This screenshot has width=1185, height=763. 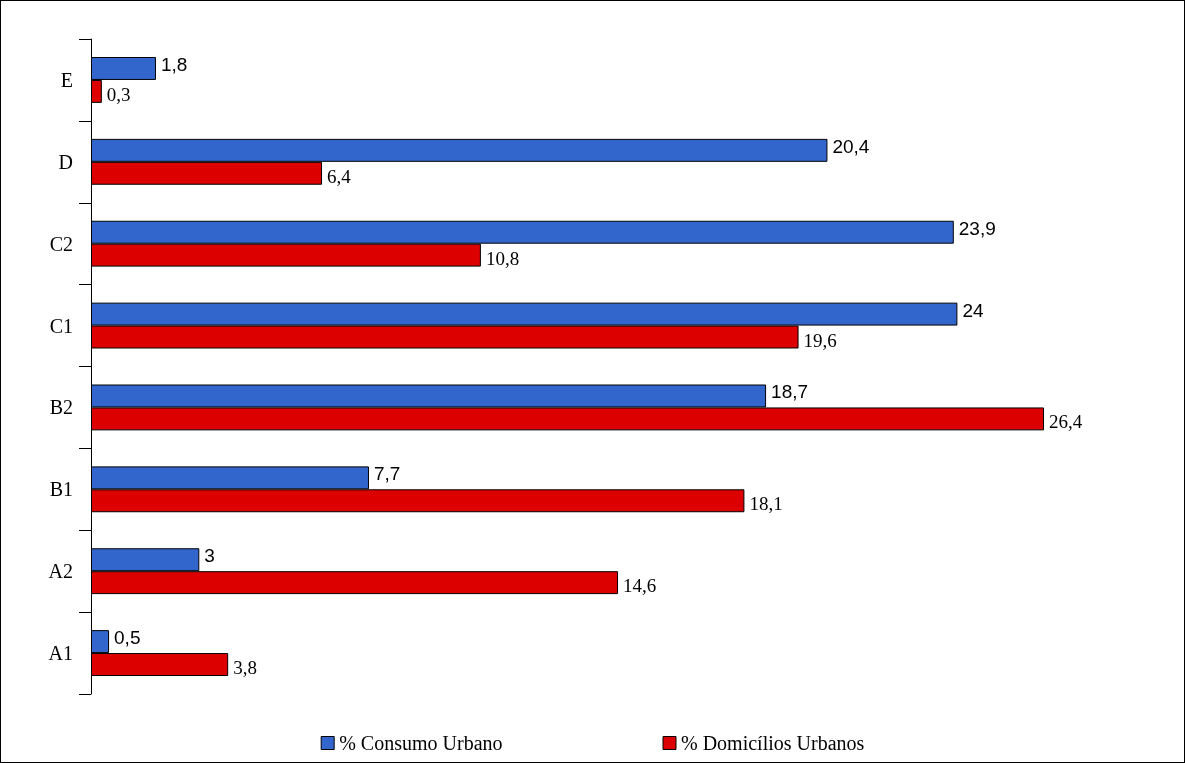 What do you see at coordinates (65, 161) in the screenshot?
I see `y-tick-label: D` at bounding box center [65, 161].